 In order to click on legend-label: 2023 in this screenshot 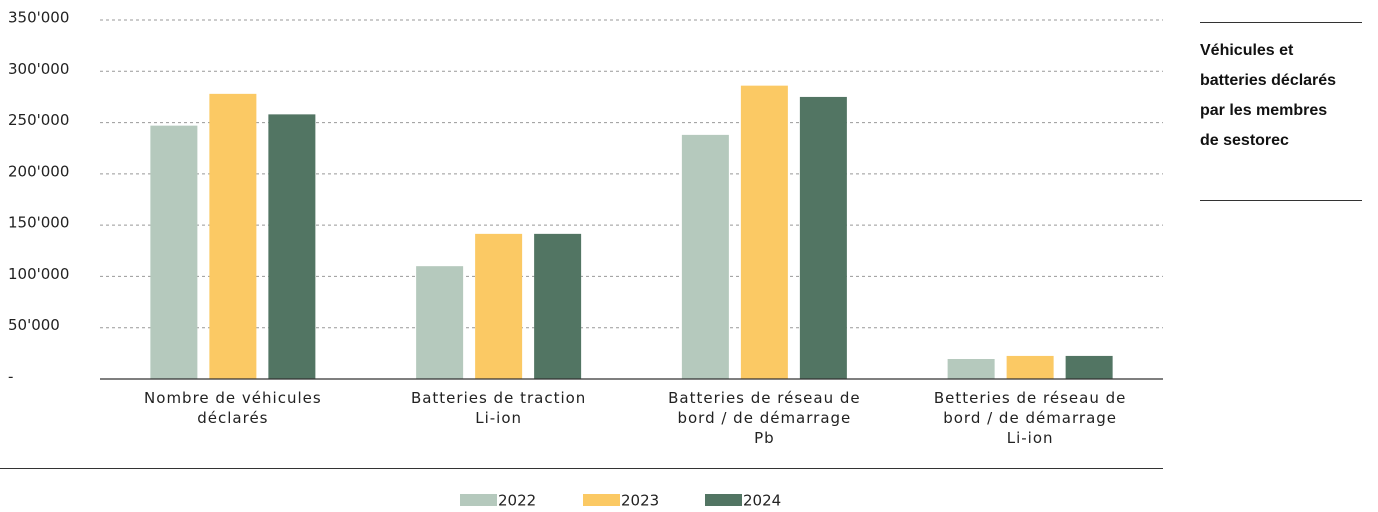, I will do `click(640, 501)`.